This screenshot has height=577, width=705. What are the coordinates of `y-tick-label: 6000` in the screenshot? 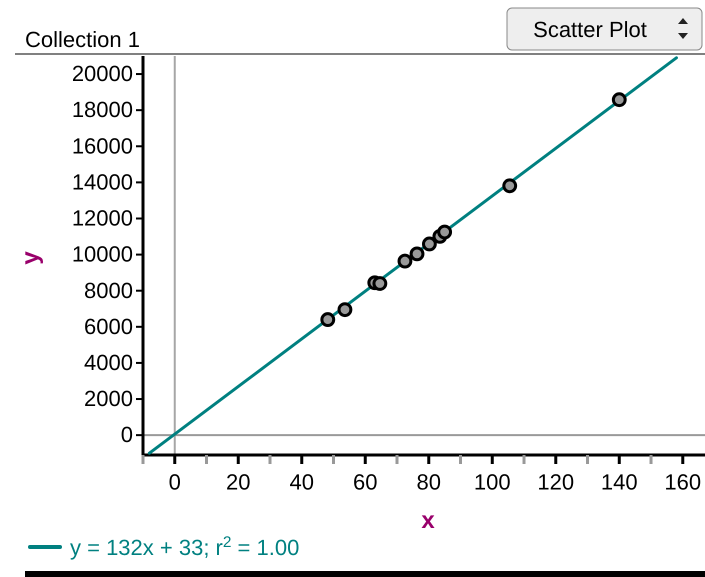 It's located at (108, 326).